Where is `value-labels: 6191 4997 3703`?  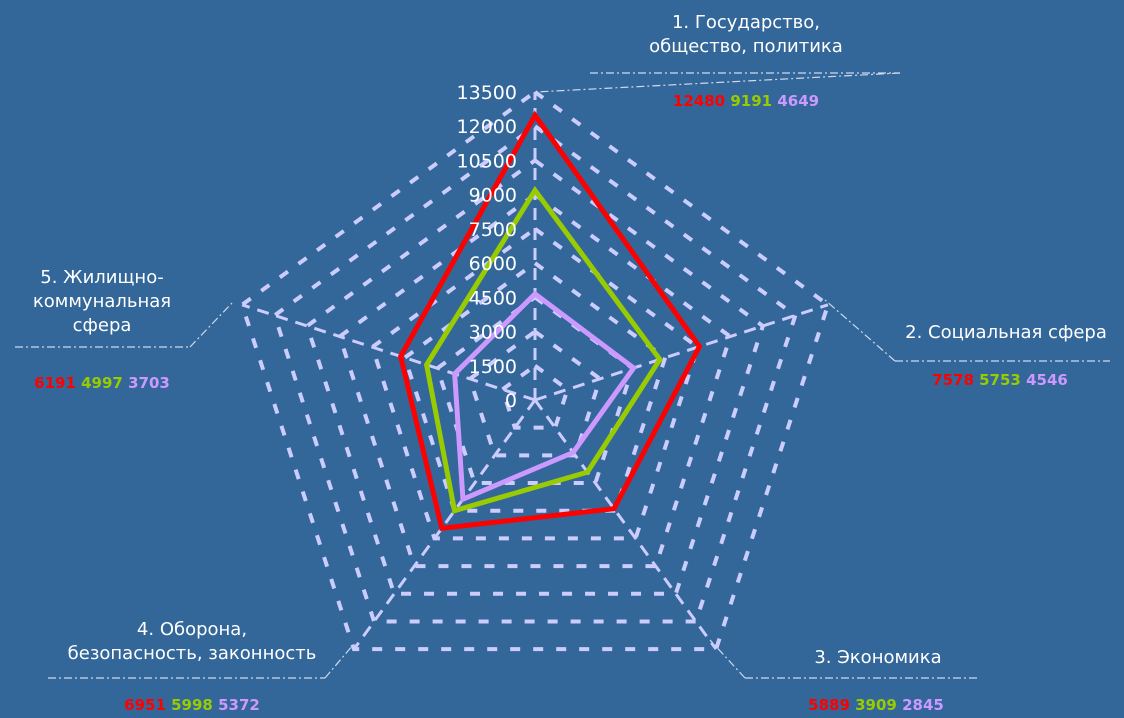 value-labels: 6191 4997 3703 is located at coordinates (102, 383).